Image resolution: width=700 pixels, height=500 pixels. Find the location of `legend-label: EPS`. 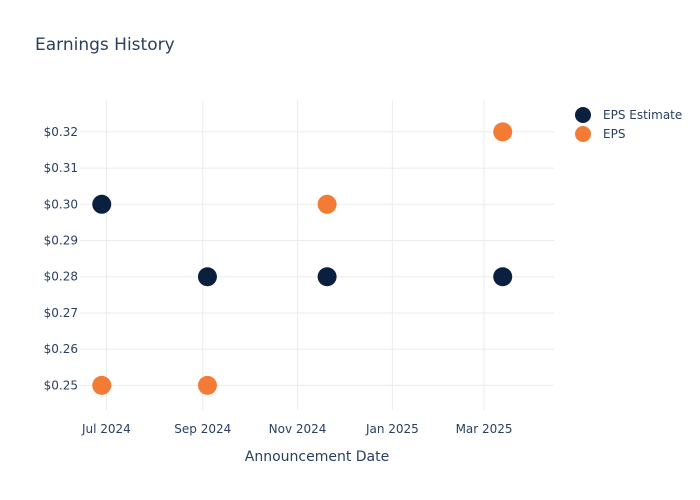

legend-label: EPS is located at coordinates (614, 134).